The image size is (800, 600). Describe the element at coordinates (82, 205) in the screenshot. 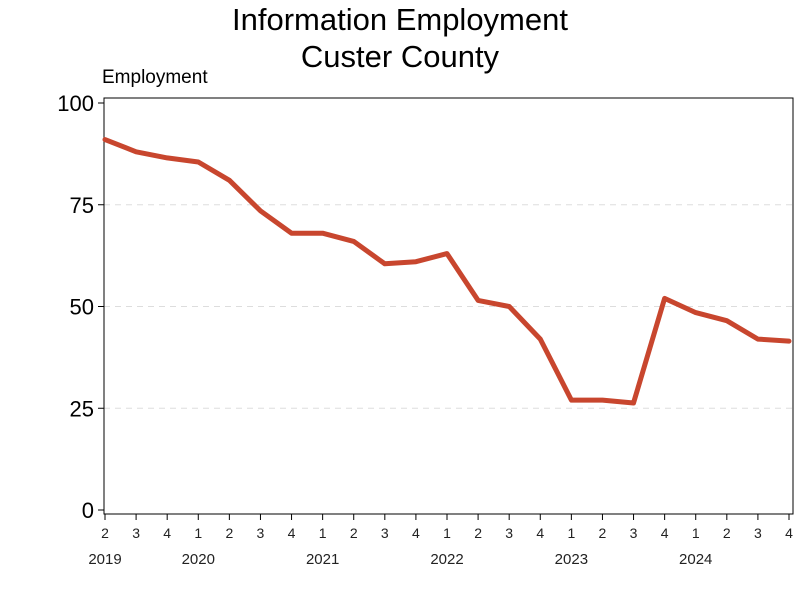

I see `y-tick-label: 75` at that location.